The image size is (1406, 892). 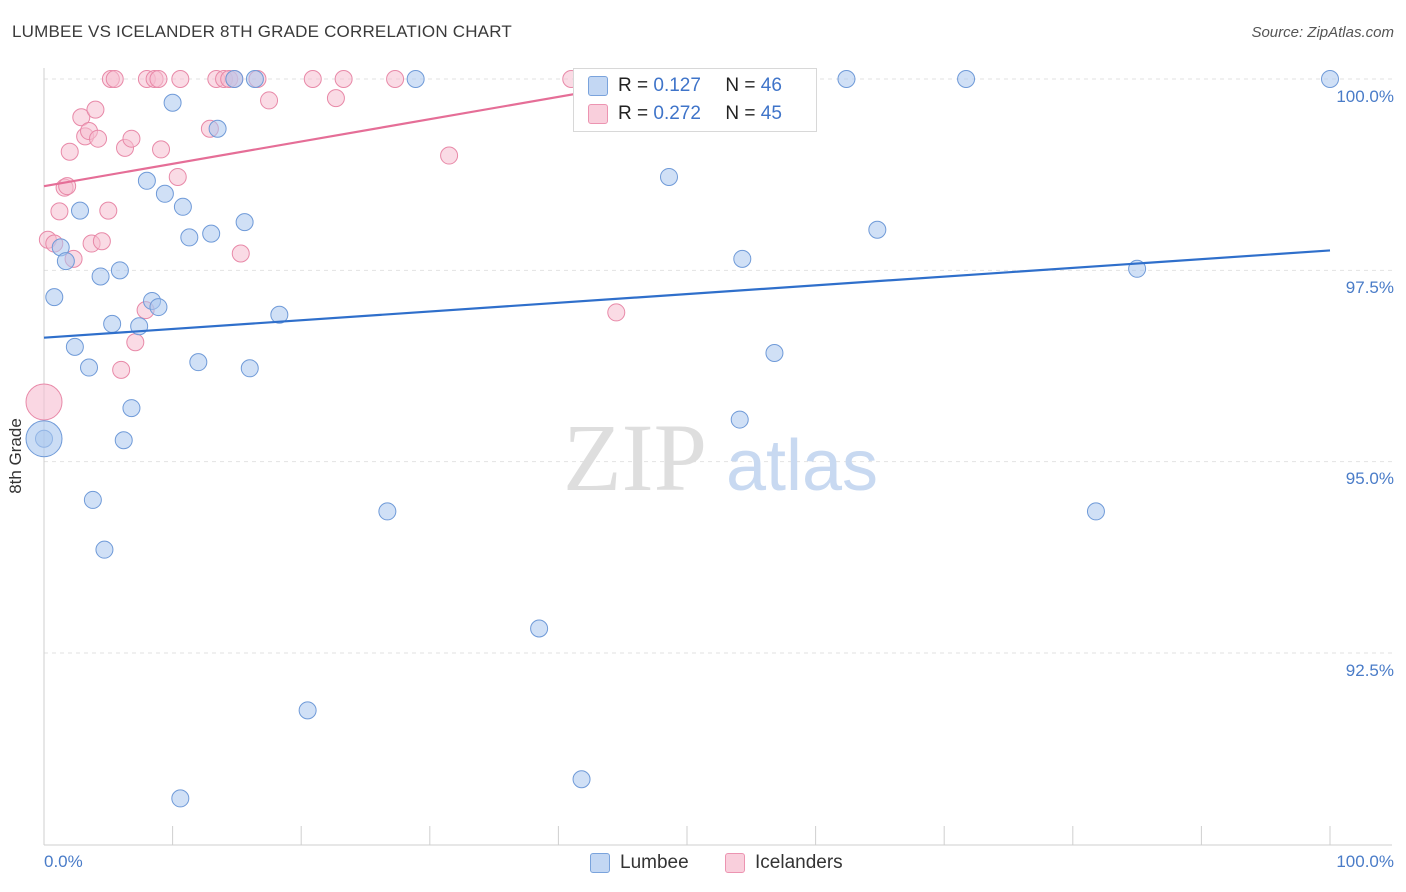 I want to click on icelanders-trend-line, so click(x=352, y=132).